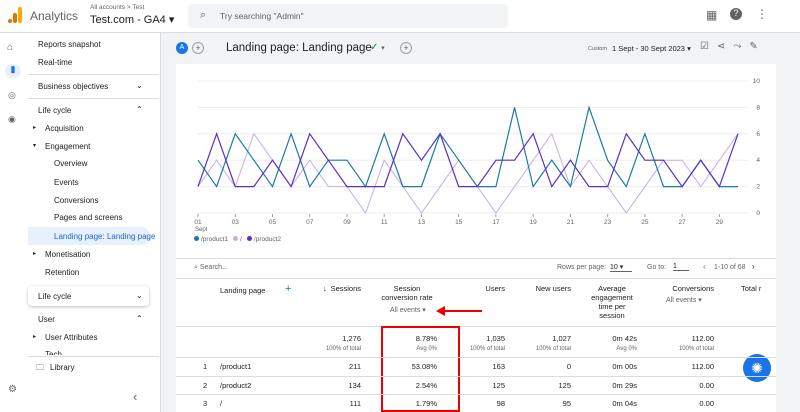  What do you see at coordinates (582, 267) in the screenshot?
I see `rows-label: Rows per page:` at bounding box center [582, 267].